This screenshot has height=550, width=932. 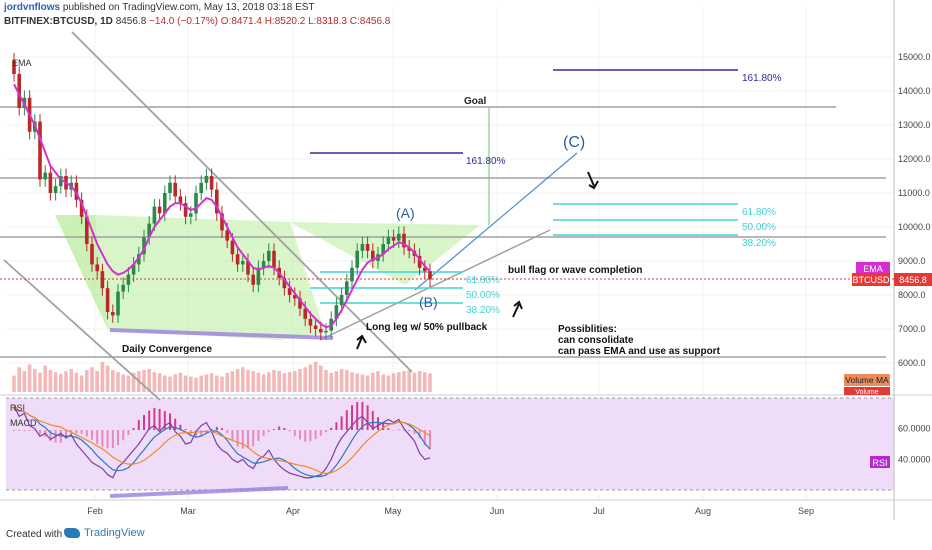 I want to click on current-price-tag, so click(x=913, y=279).